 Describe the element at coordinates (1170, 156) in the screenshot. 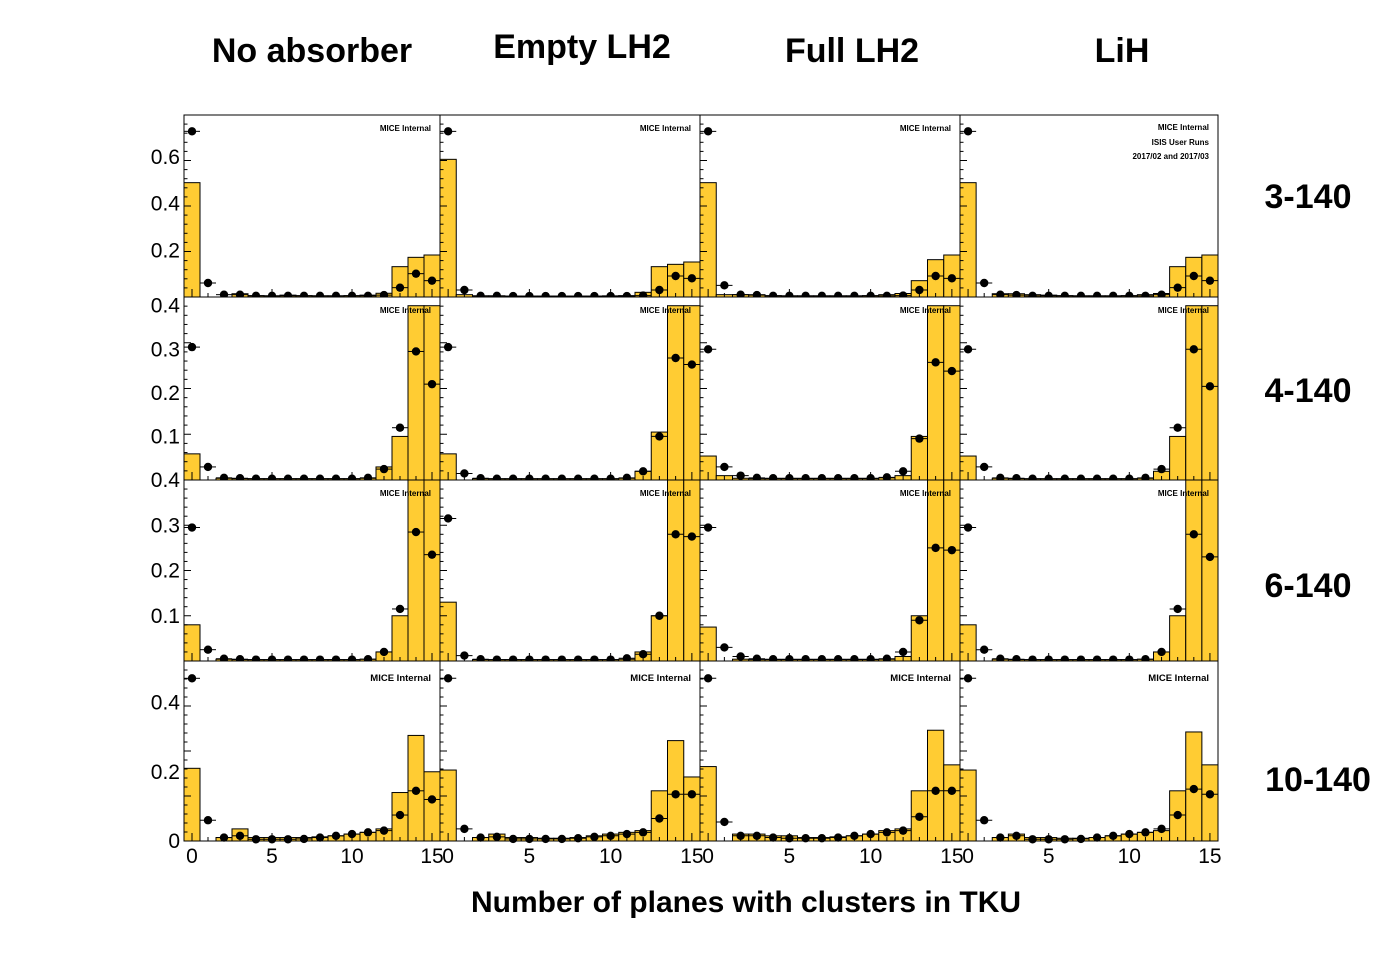

I see `run-period-label: 2017/02 and 2017/03` at that location.